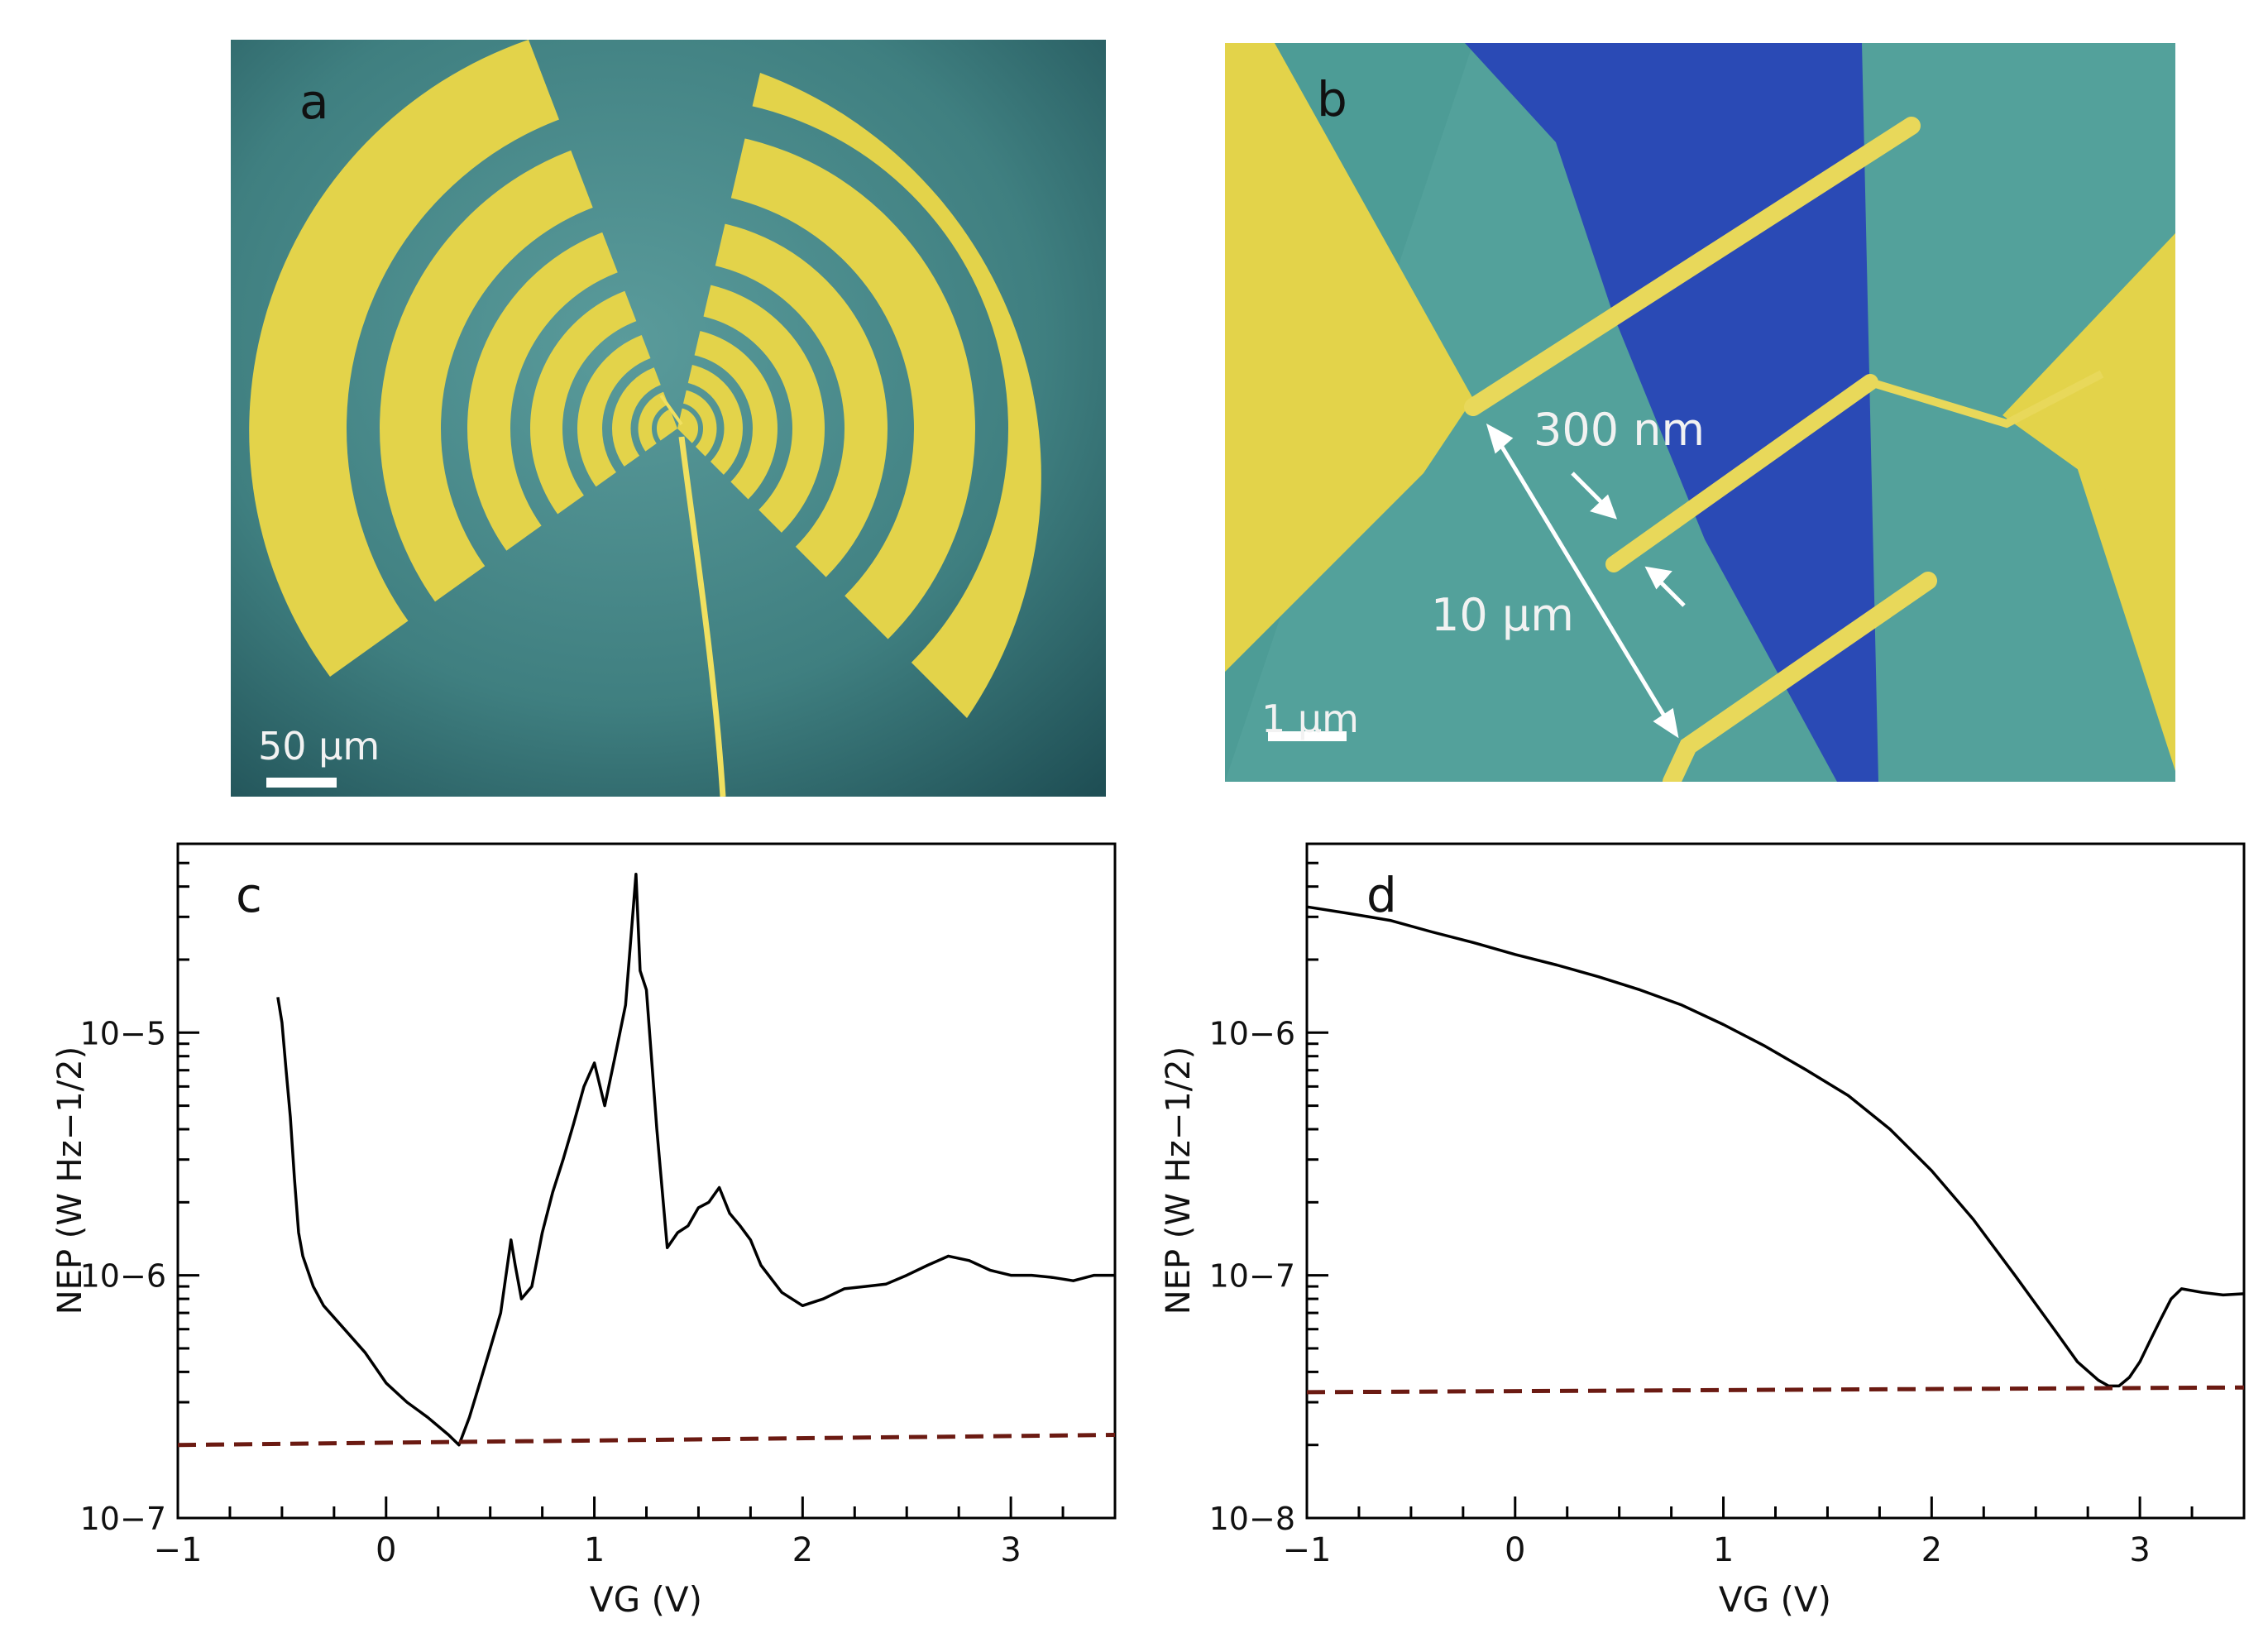 Image resolution: width=2268 pixels, height=1633 pixels. I want to click on scale-bar-a, so click(301, 783).